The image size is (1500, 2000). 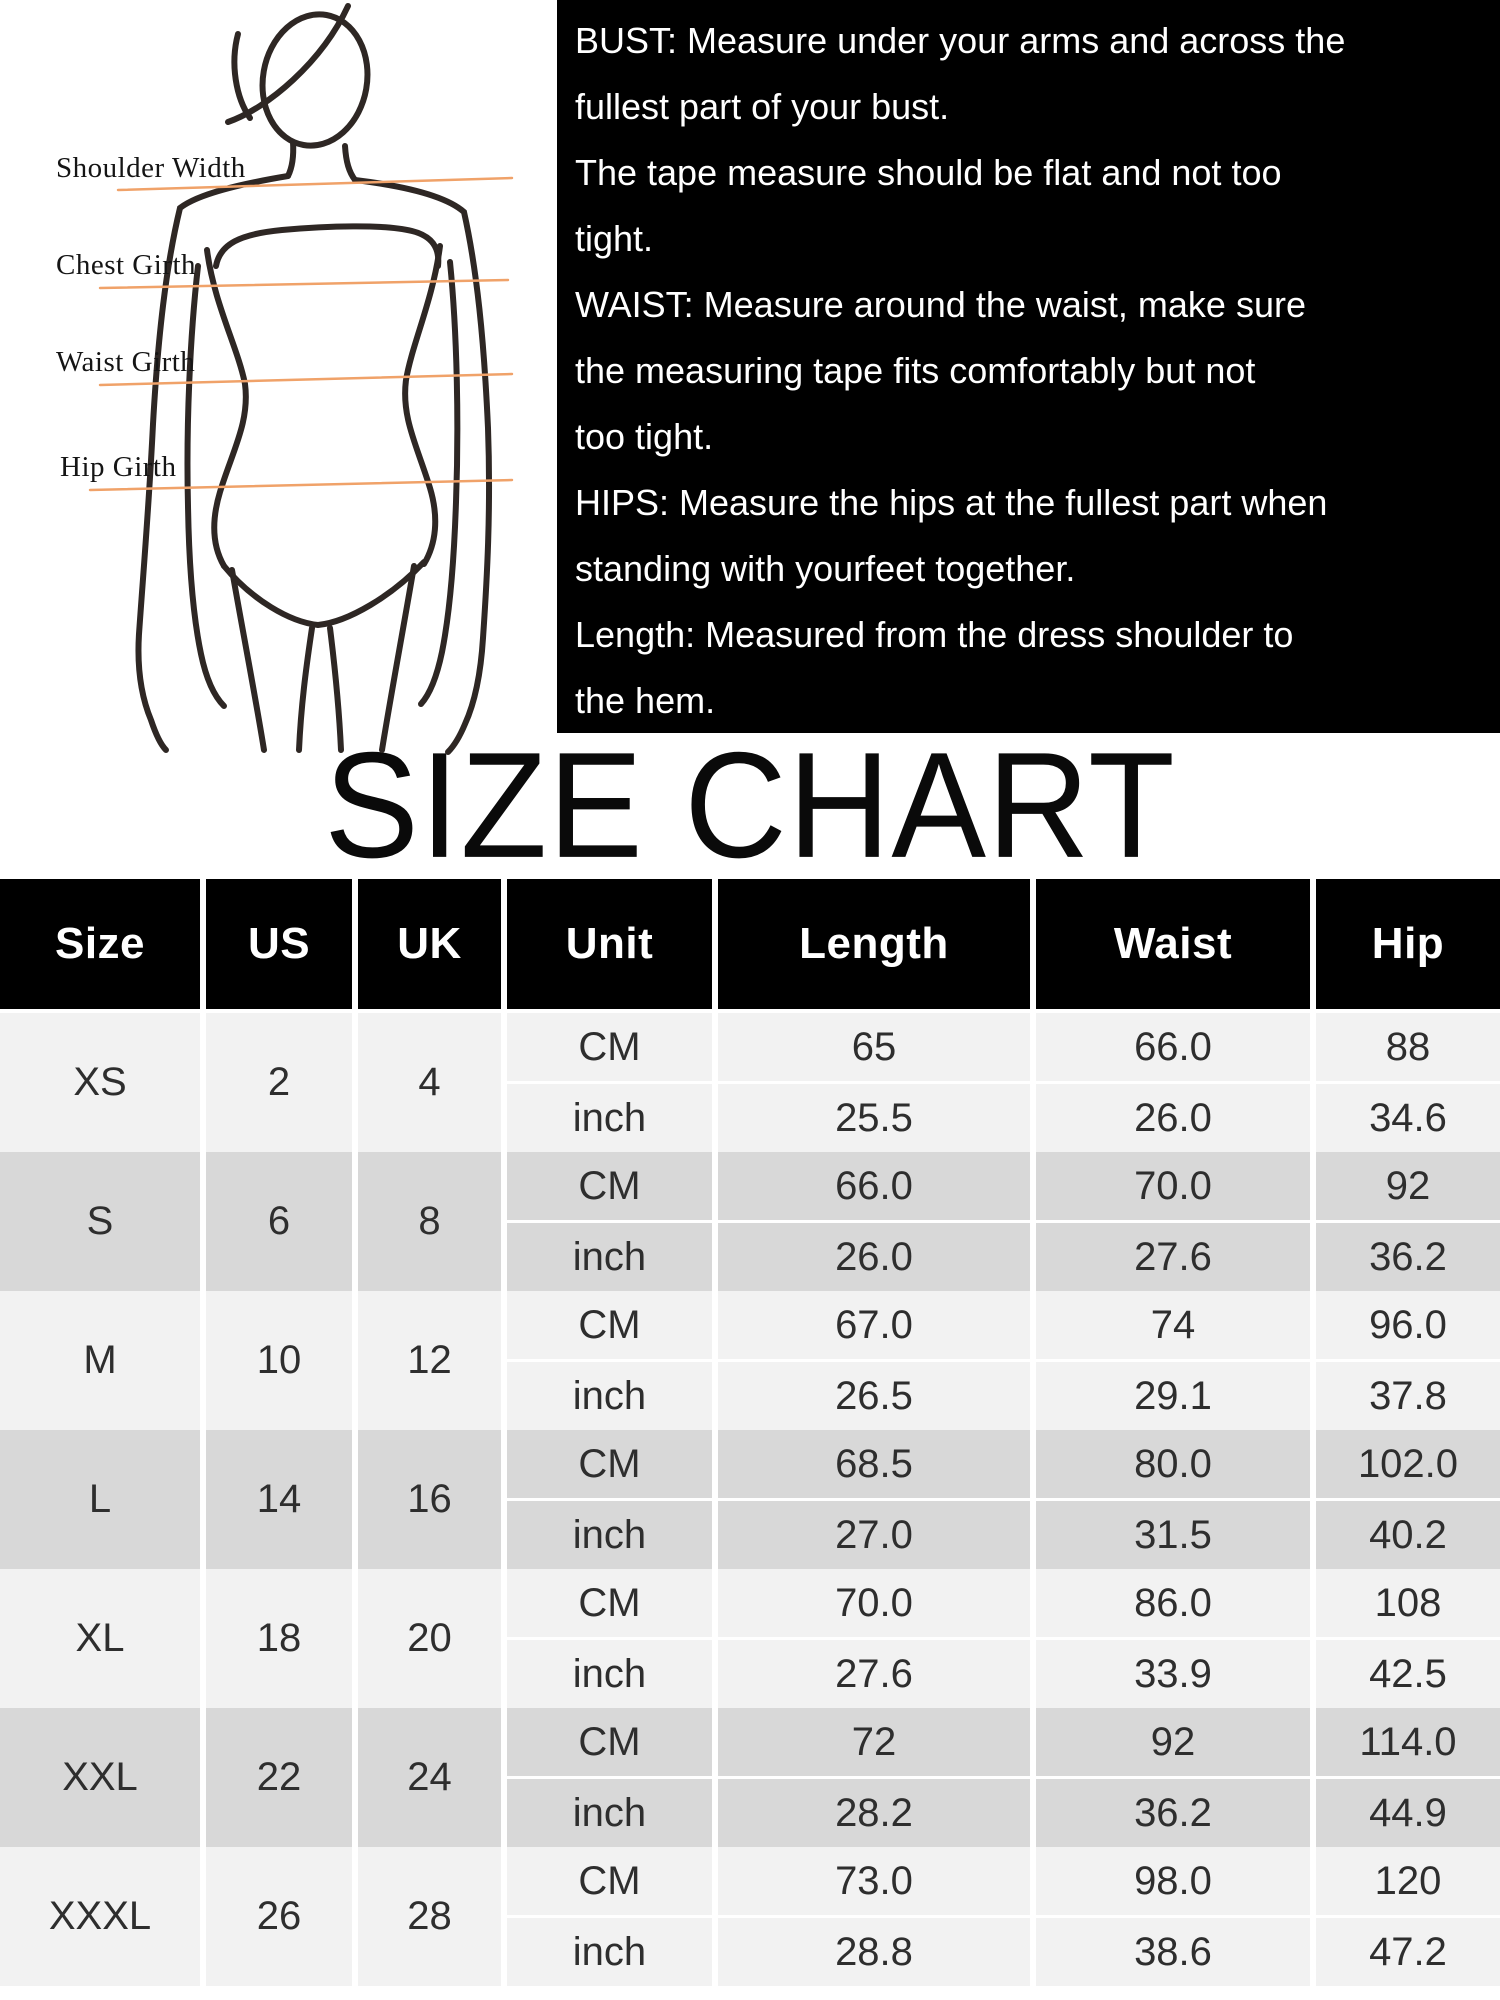 I want to click on table-header: Size US UK Unit Length Waist Hip, so click(x=750, y=944).